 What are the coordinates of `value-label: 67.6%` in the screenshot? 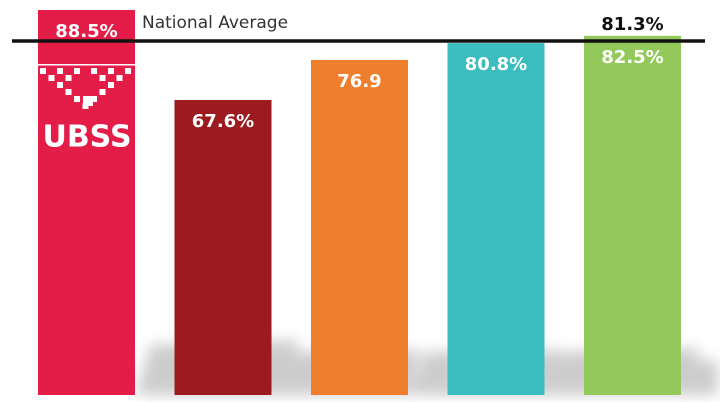 It's located at (223, 121).